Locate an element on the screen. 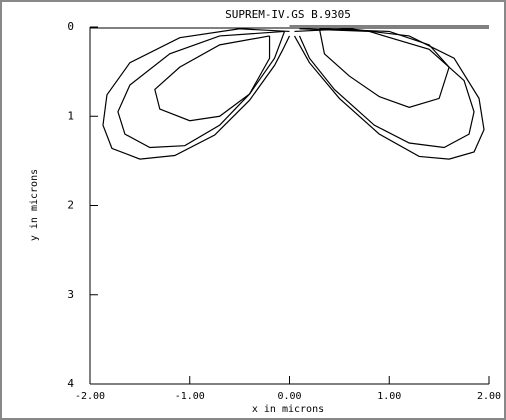  y-tick-label: 2 is located at coordinates (70, 205).